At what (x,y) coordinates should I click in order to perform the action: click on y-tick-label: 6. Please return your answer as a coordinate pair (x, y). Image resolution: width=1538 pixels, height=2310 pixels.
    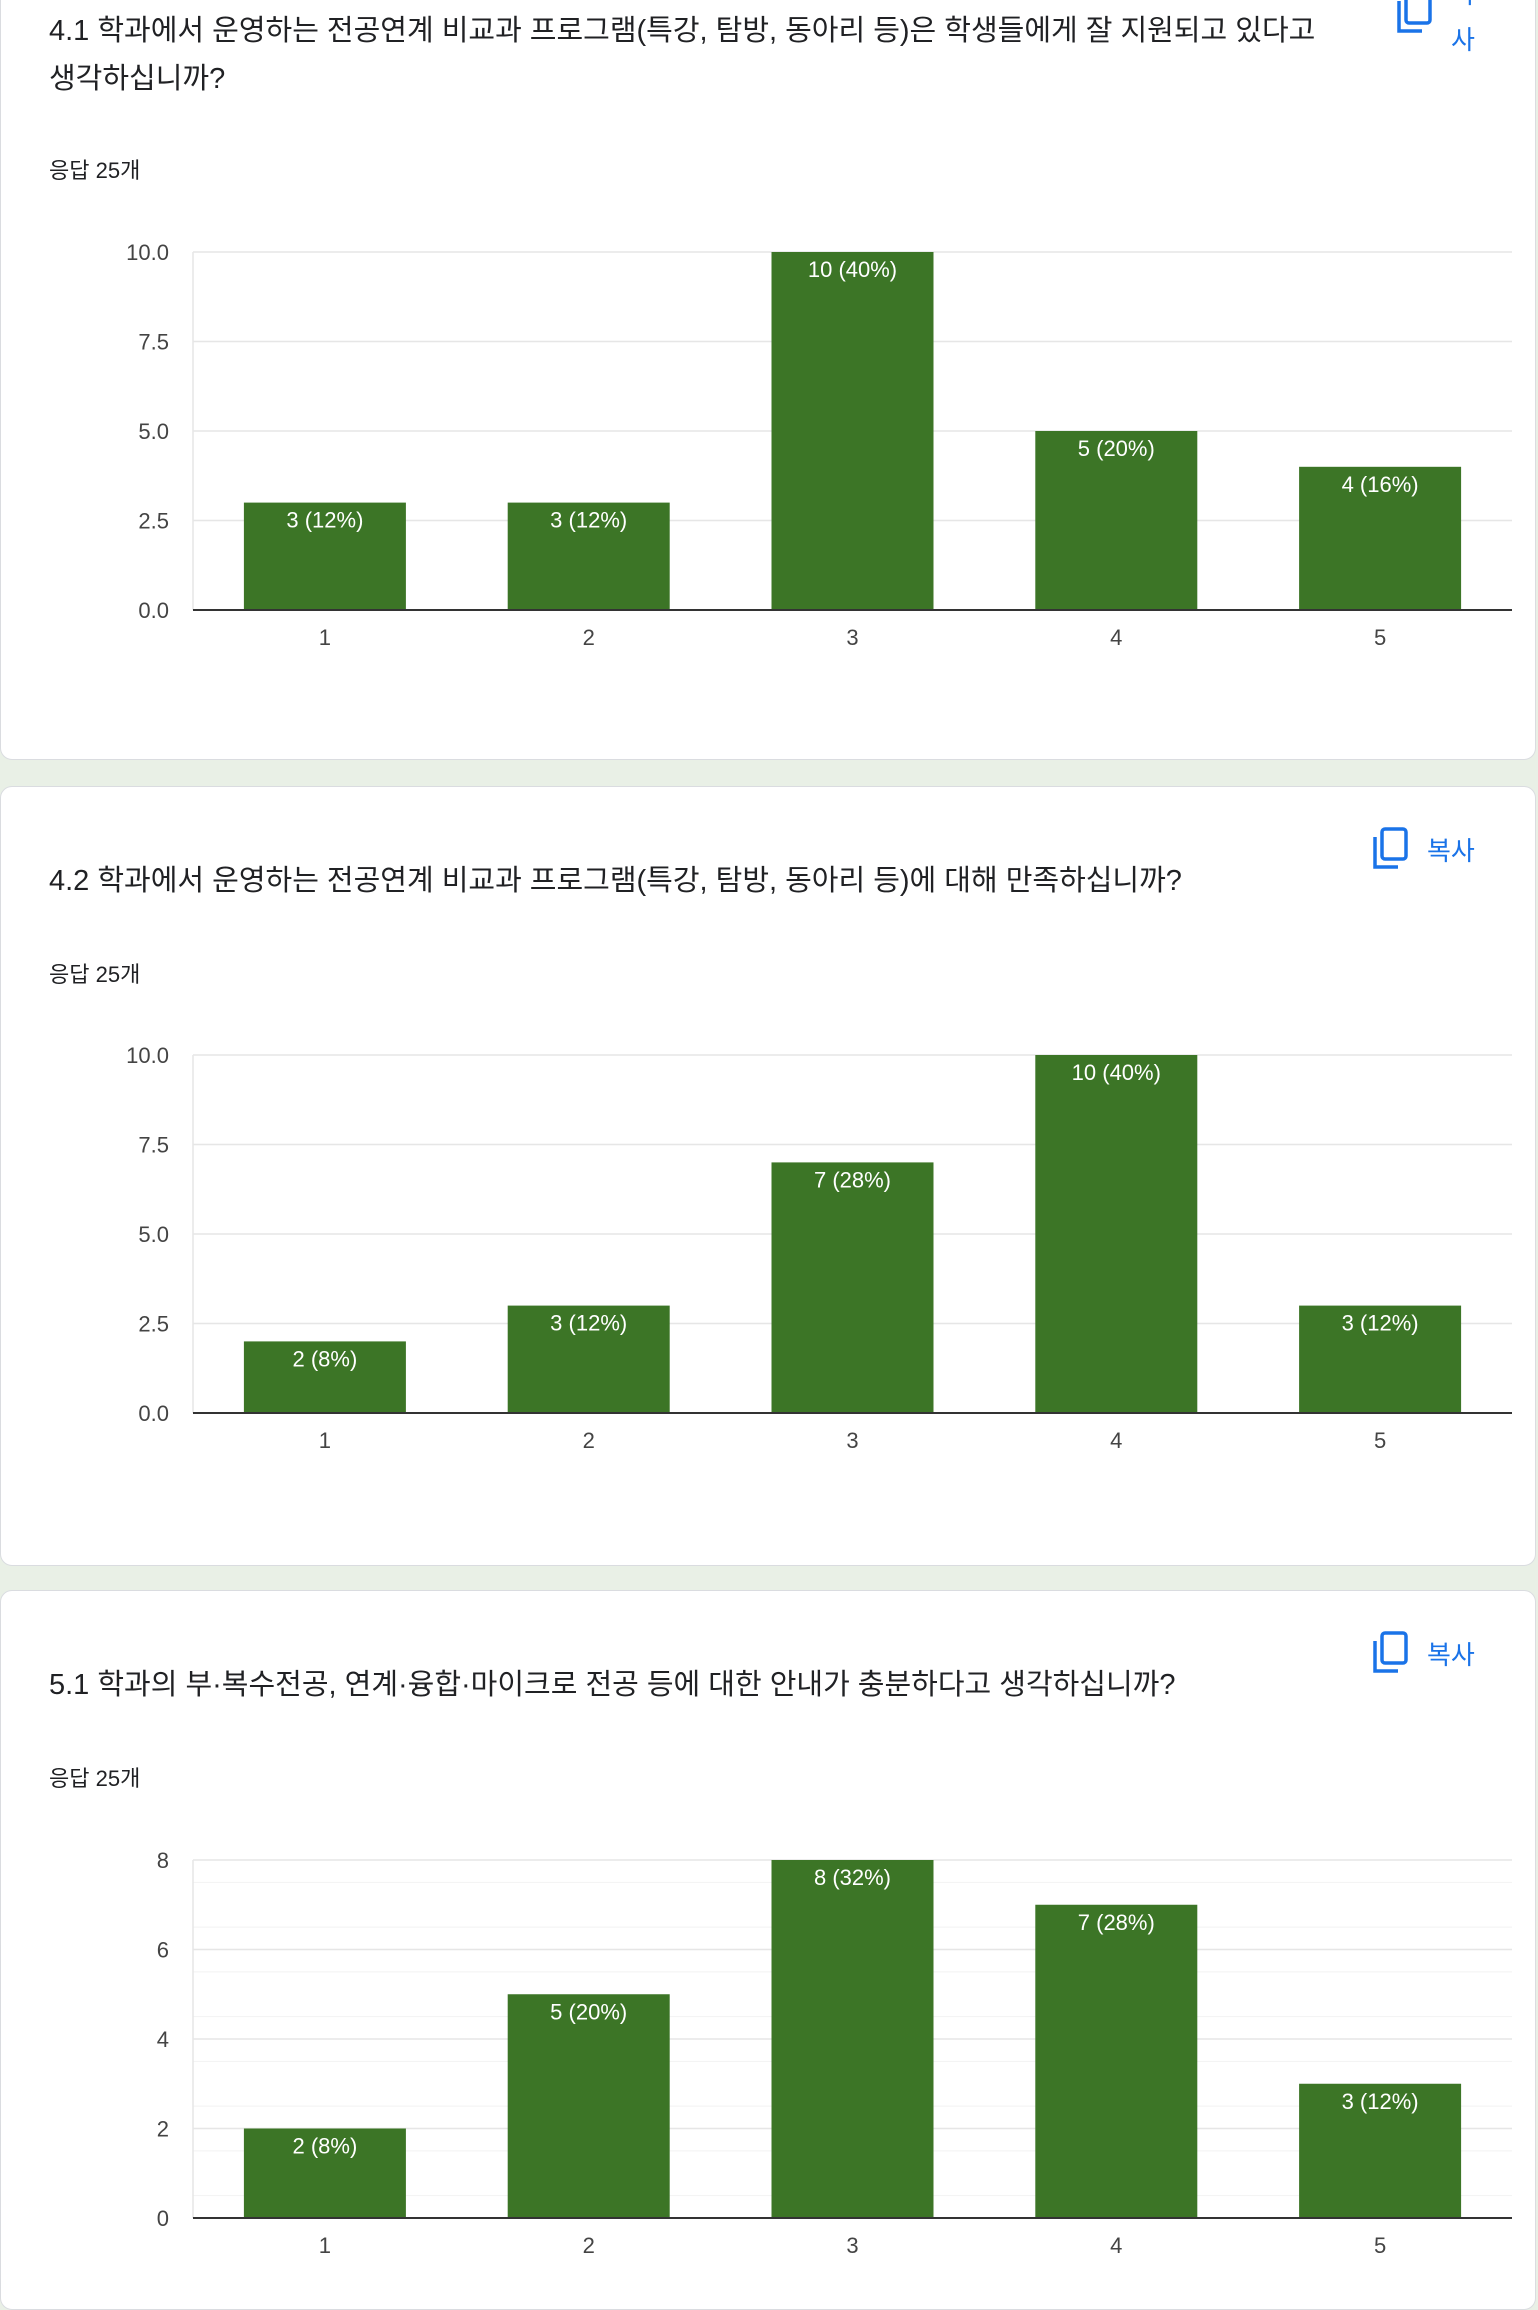
    Looking at the image, I should click on (163, 1950).